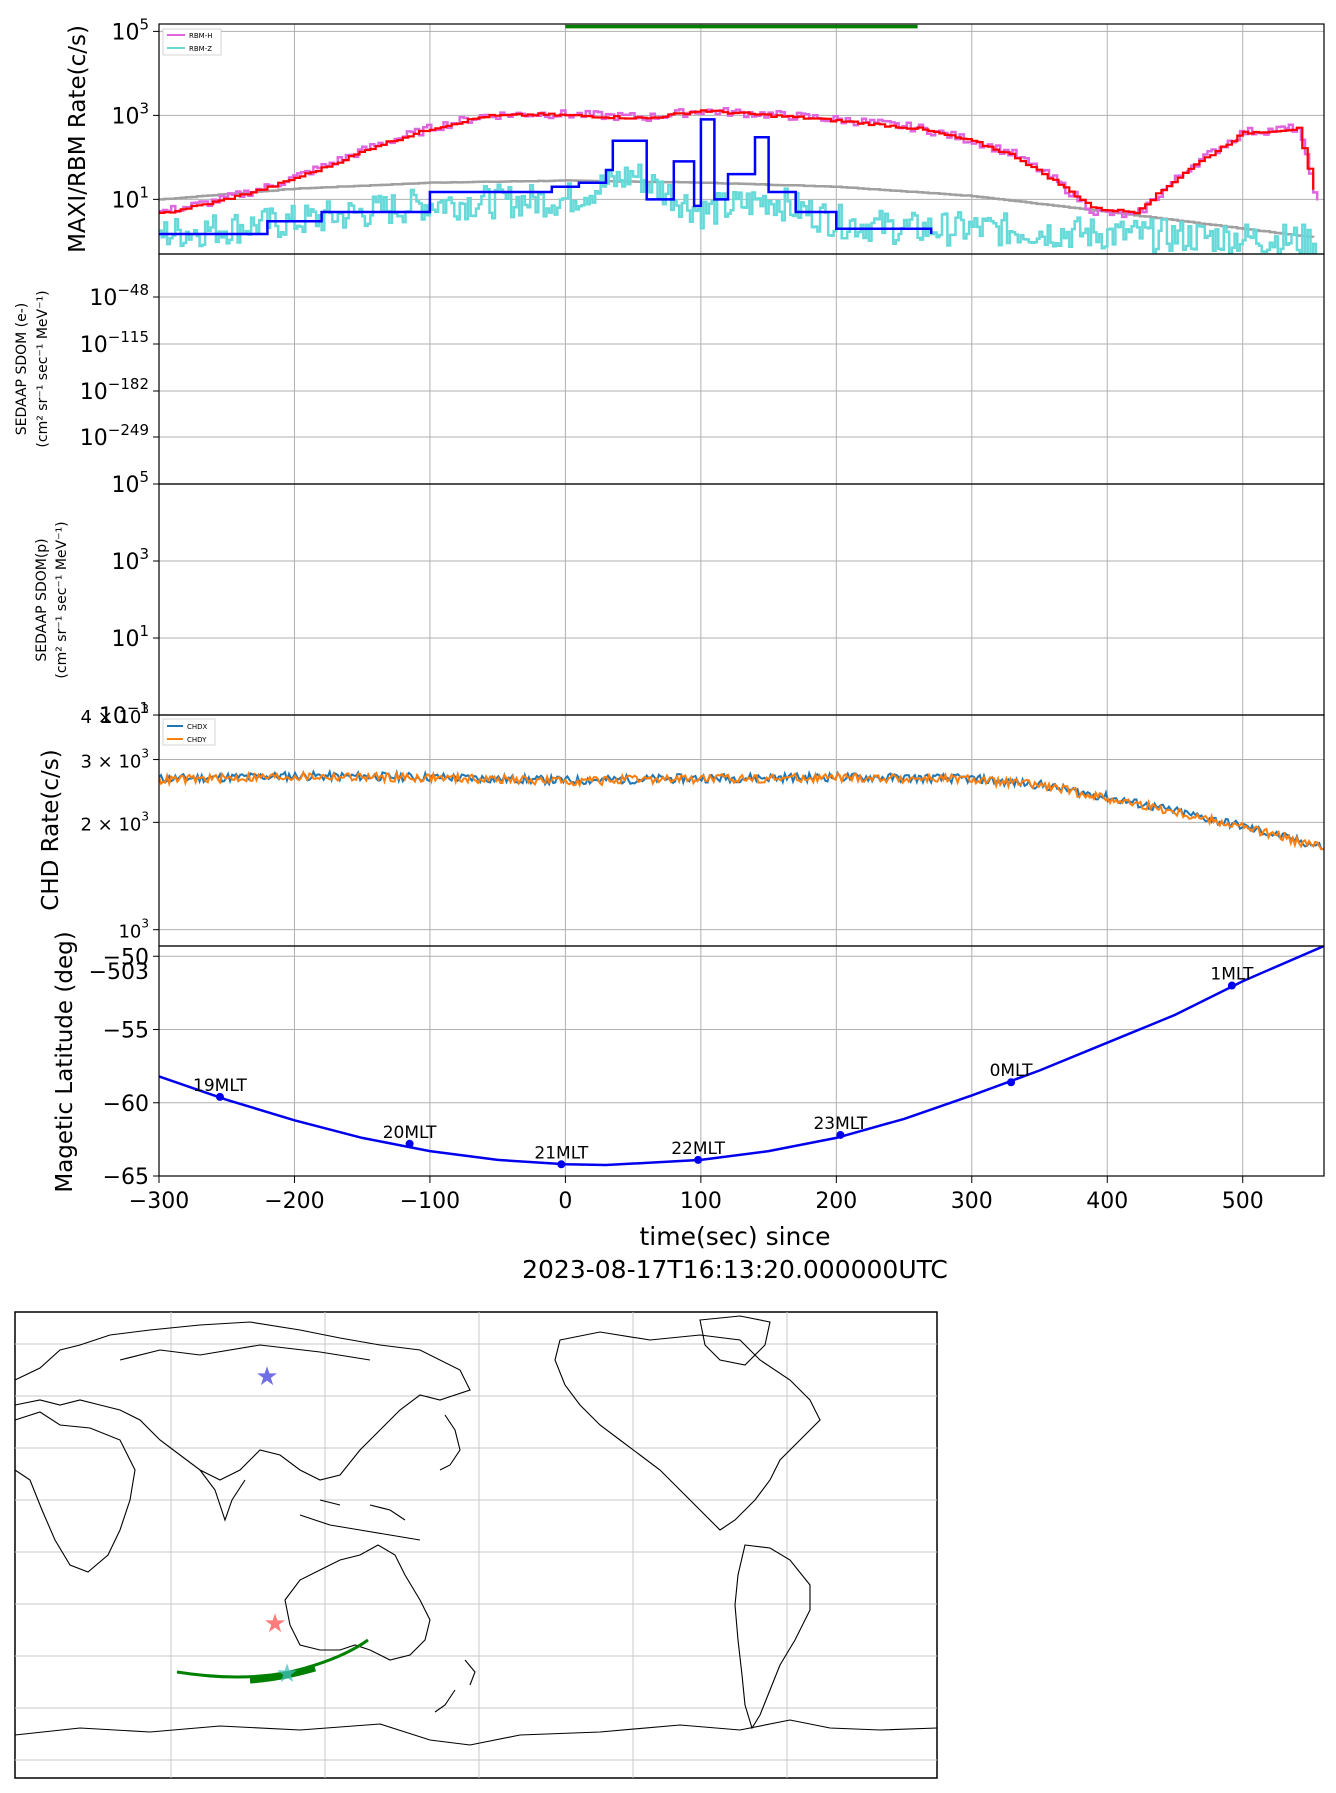 The width and height of the screenshot is (1336, 1793). I want to click on mlt-label: 20MLT, so click(410, 1133).